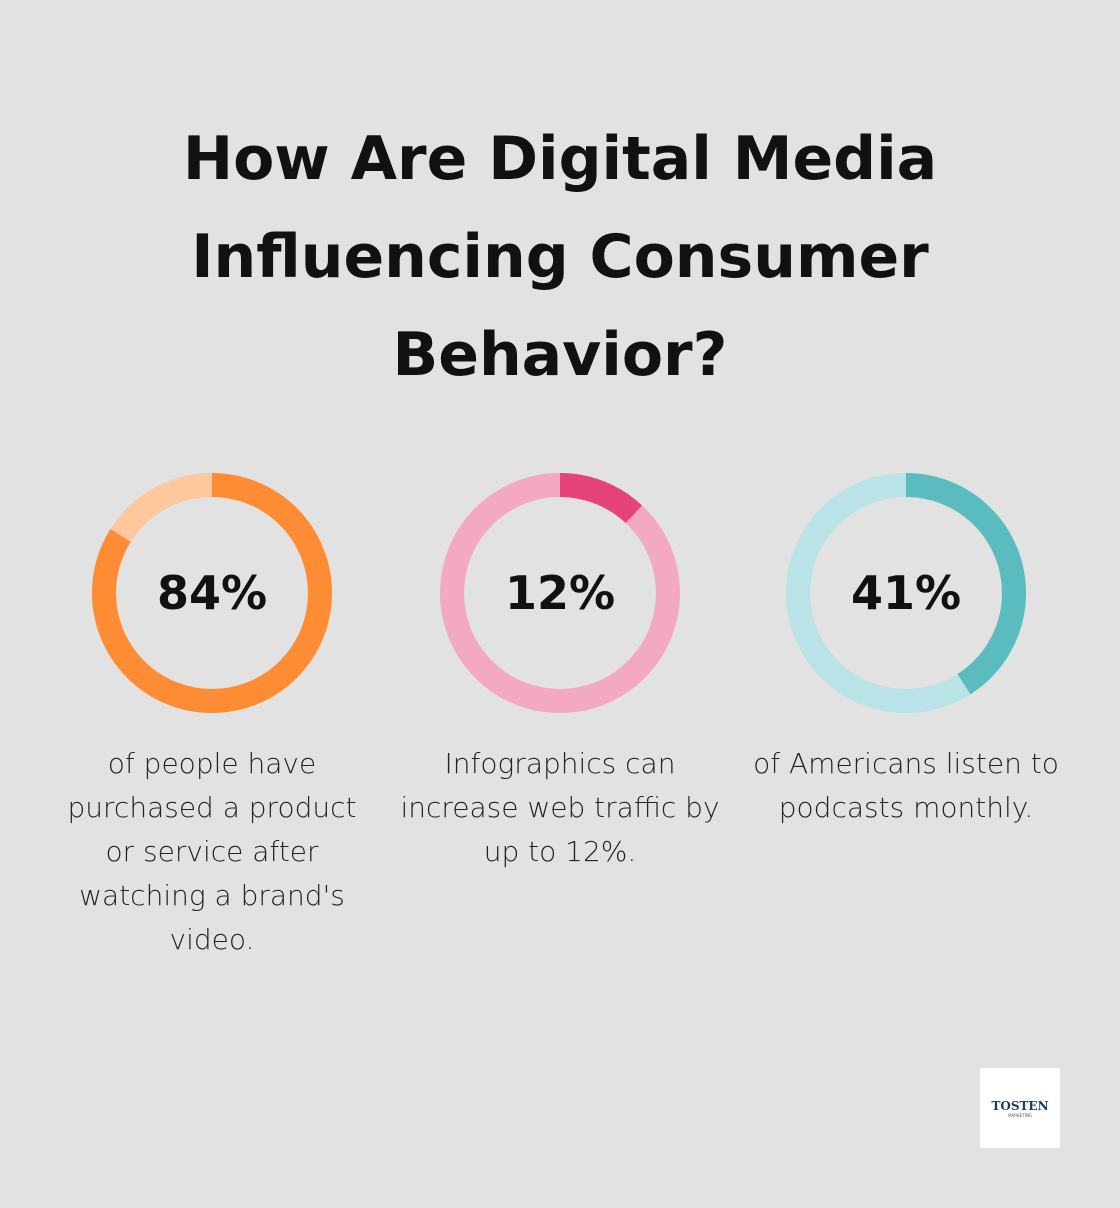 The width and height of the screenshot is (1120, 1208). I want to click on center-label: 41%, so click(906, 593).